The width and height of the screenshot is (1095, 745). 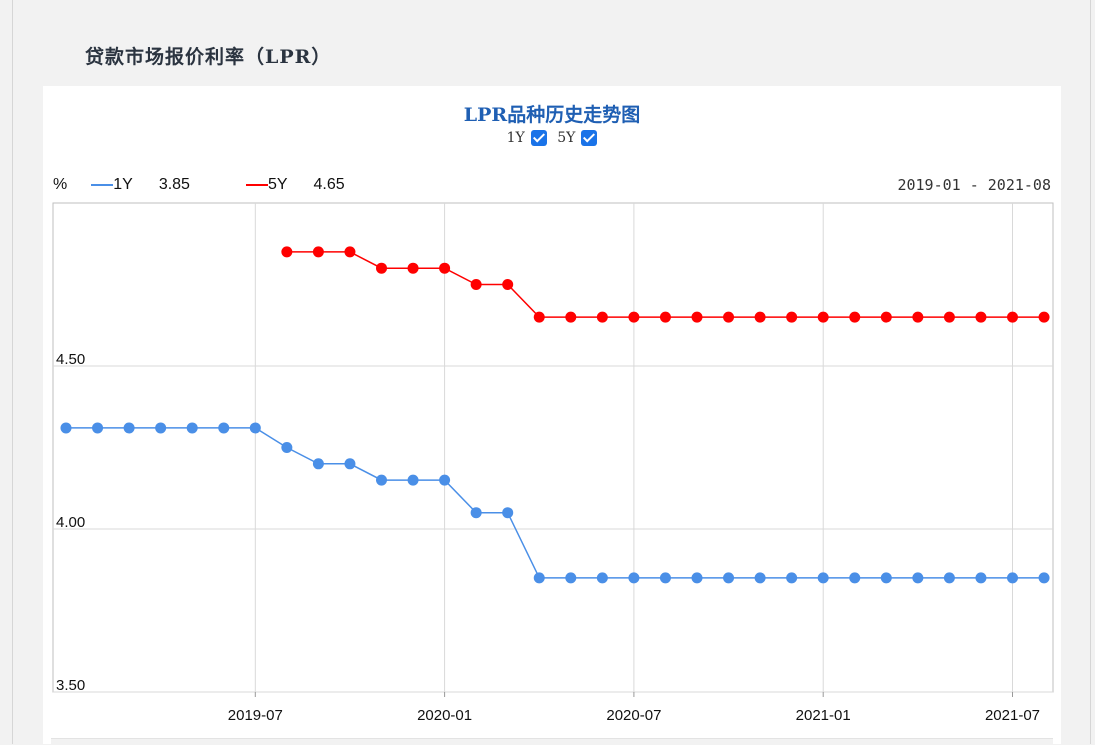 What do you see at coordinates (665, 284) in the screenshot?
I see `series-line-5y` at bounding box center [665, 284].